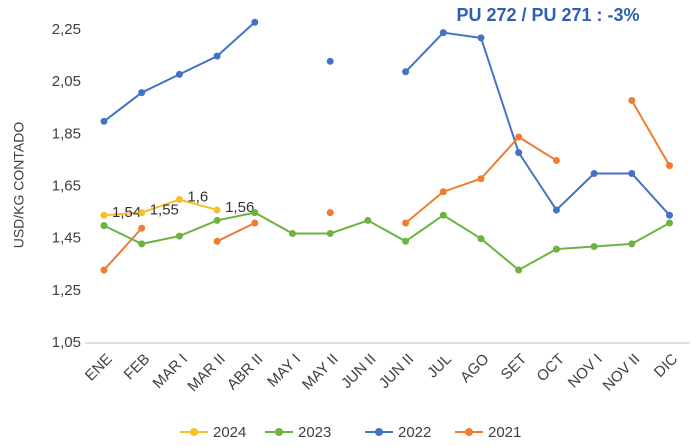 This screenshot has width=697, height=447. Describe the element at coordinates (504, 432) in the screenshot. I see `legend-label: 2021` at that location.